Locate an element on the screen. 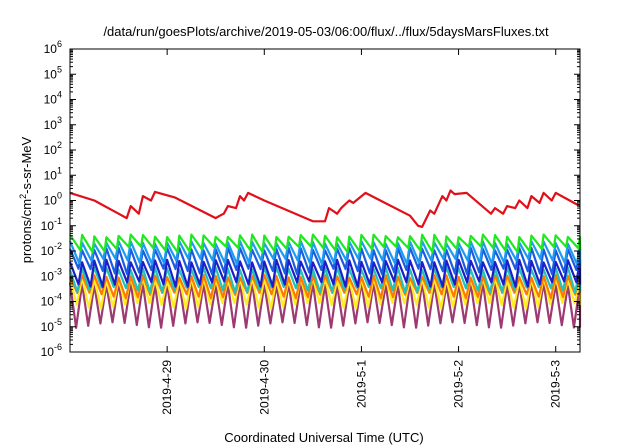 This screenshot has width=640, height=448. y-tick-exponent: -6 is located at coordinates (58, 347).